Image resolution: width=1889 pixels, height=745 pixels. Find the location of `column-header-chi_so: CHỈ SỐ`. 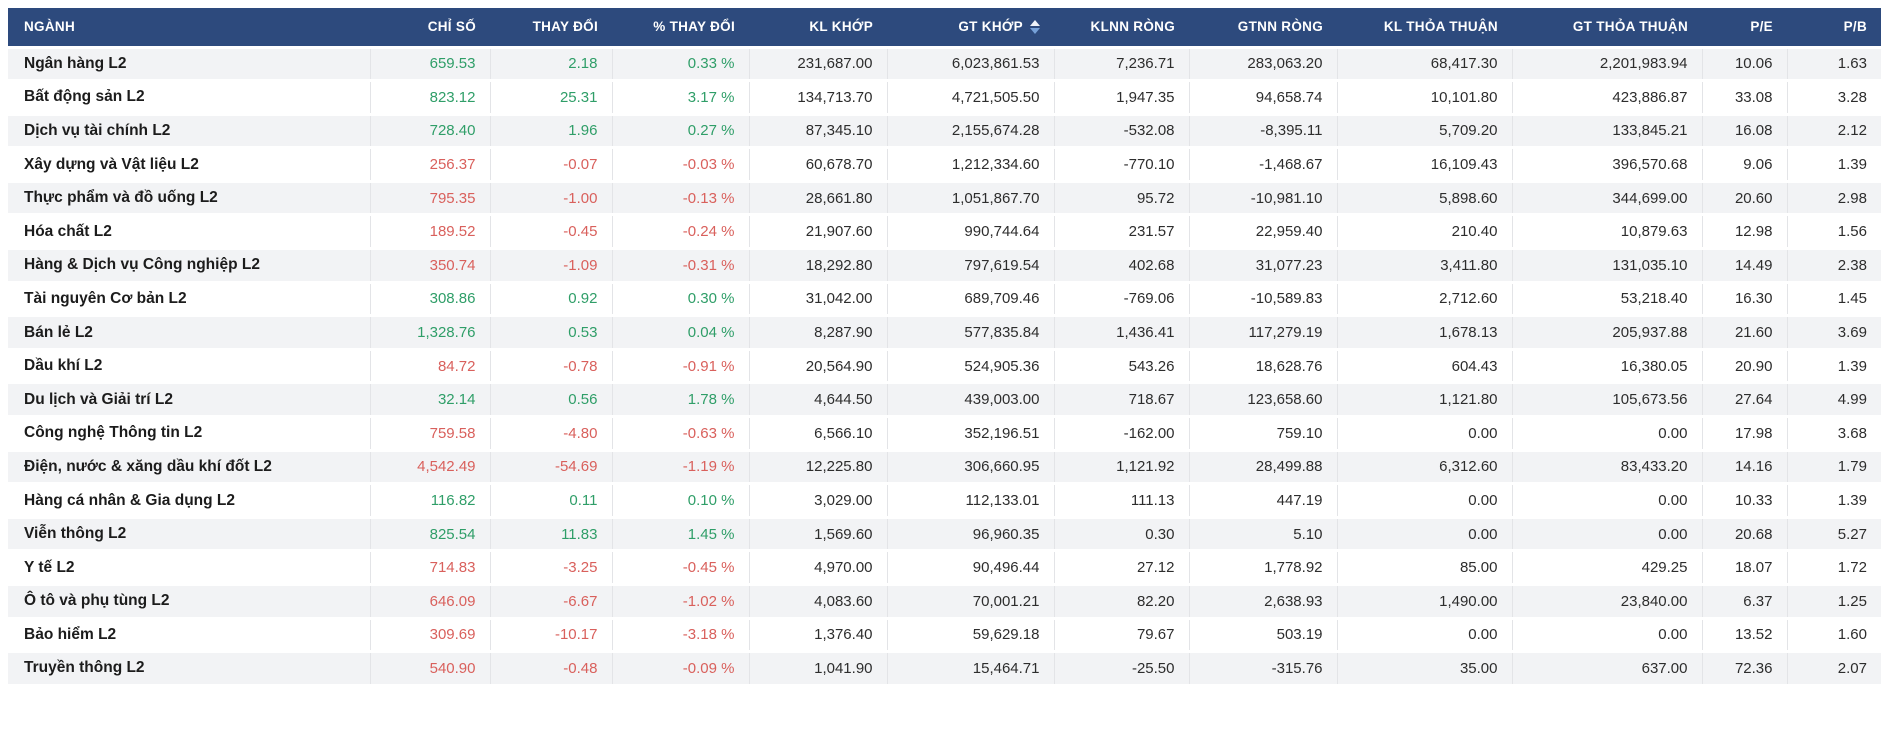

column-header-chi_so: CHỈ SỐ is located at coordinates (430, 27).